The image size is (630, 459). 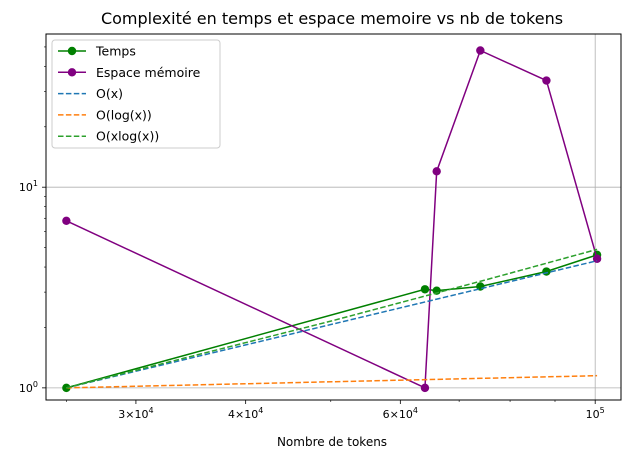 I want to click on x-tick-label: 6×104, so click(x=400, y=413).